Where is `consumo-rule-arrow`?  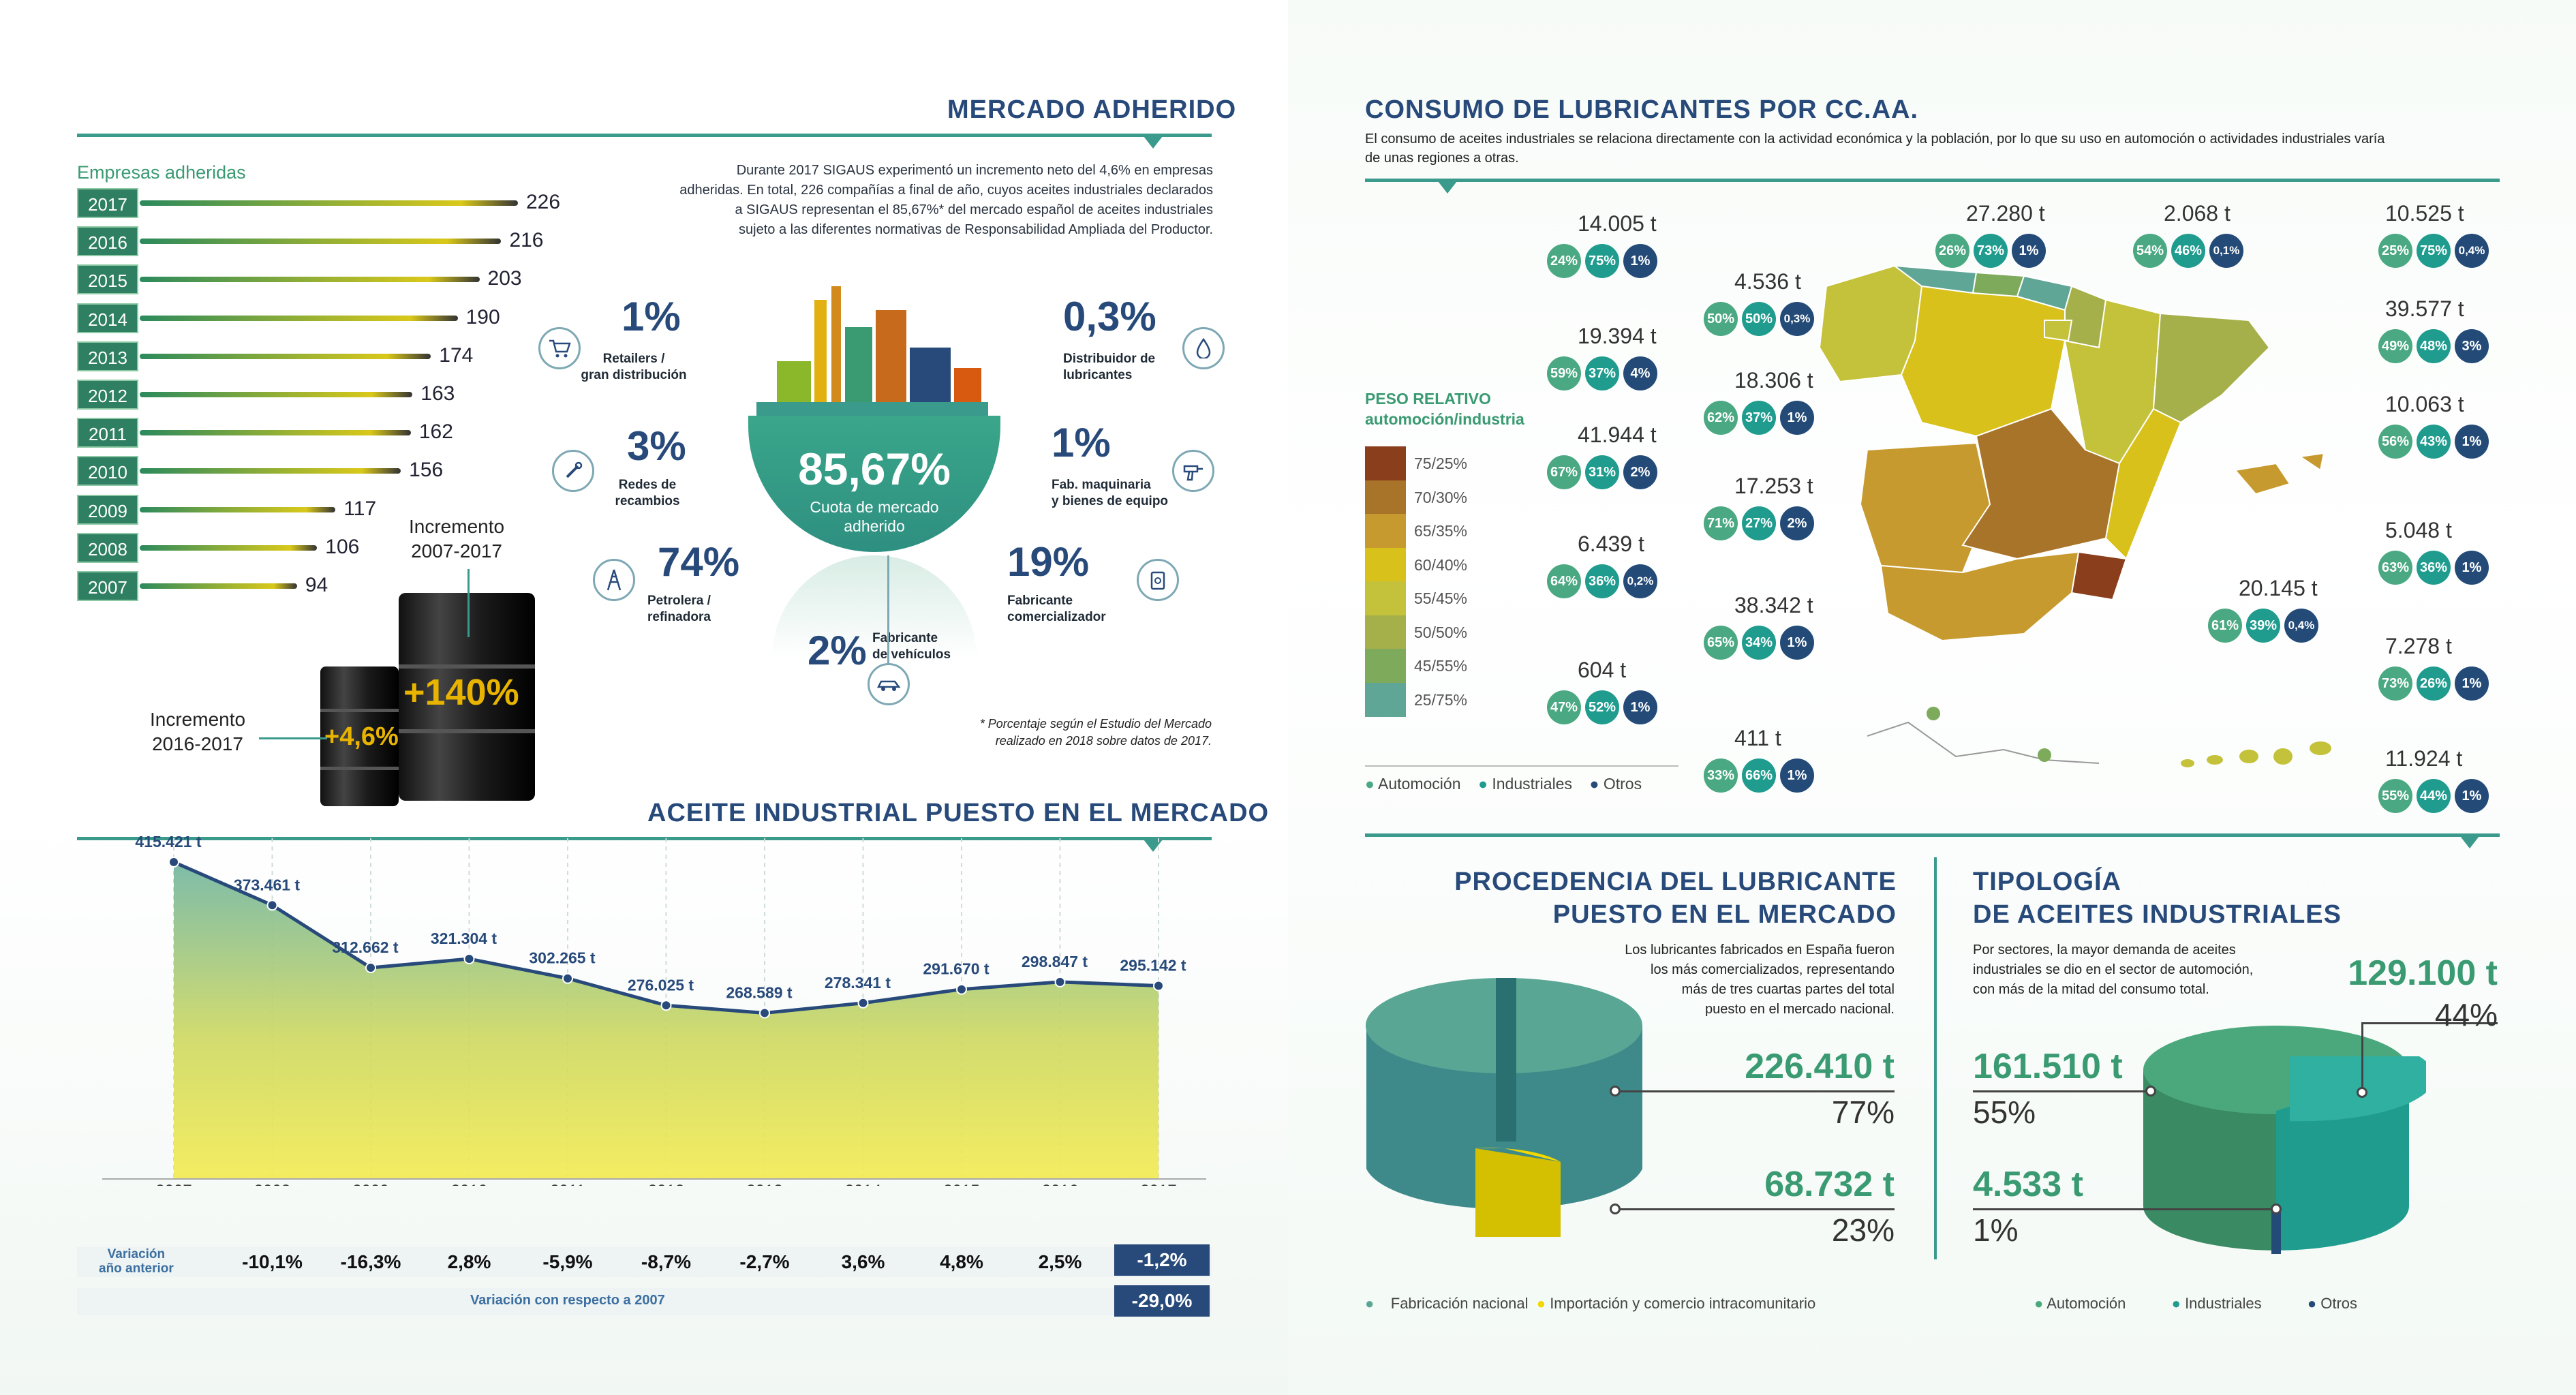
consumo-rule-arrow is located at coordinates (1448, 187).